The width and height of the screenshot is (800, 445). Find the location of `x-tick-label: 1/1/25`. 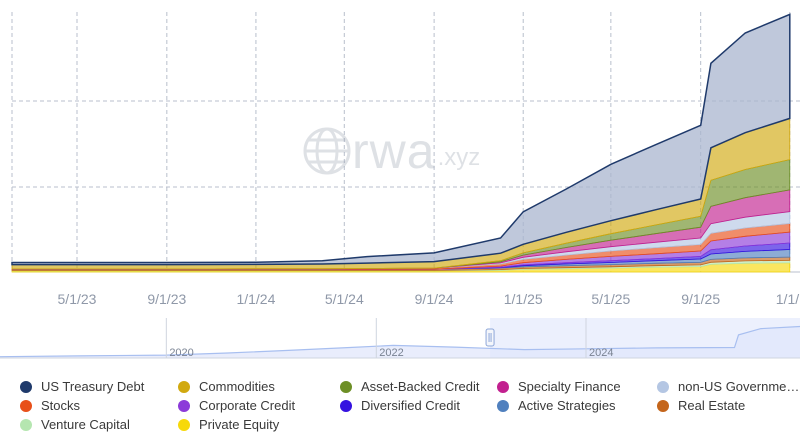

x-tick-label: 1/1/25 is located at coordinates (523, 299).